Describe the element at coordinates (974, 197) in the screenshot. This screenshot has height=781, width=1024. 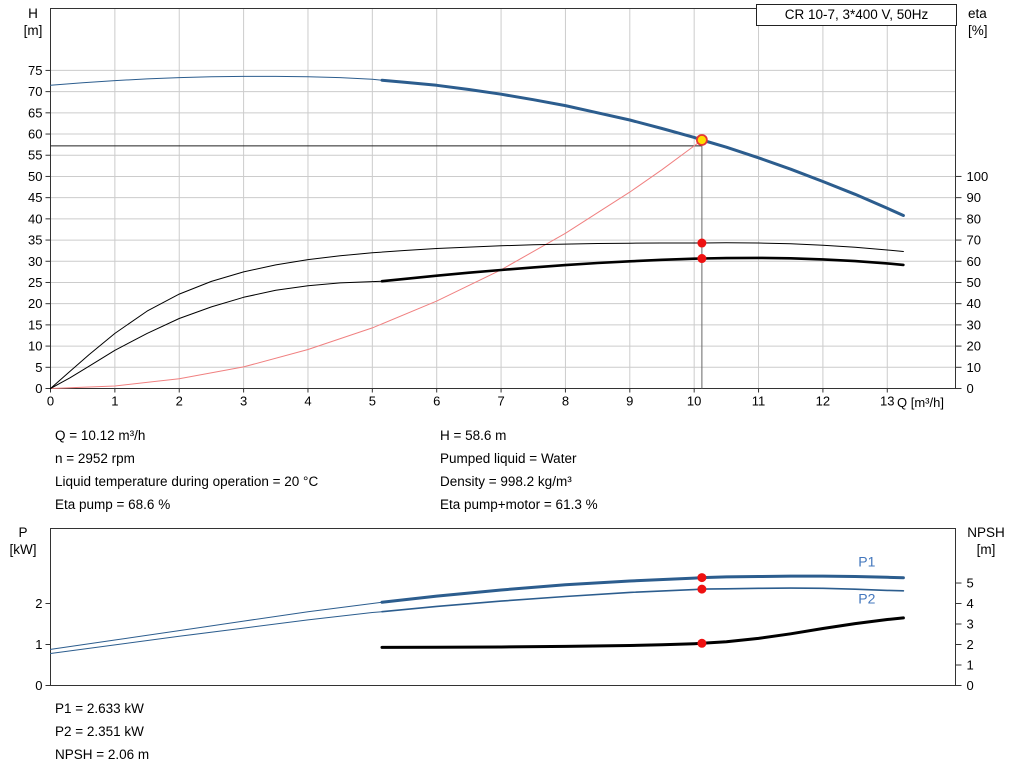
I see `y-right-tick-label: 90` at that location.